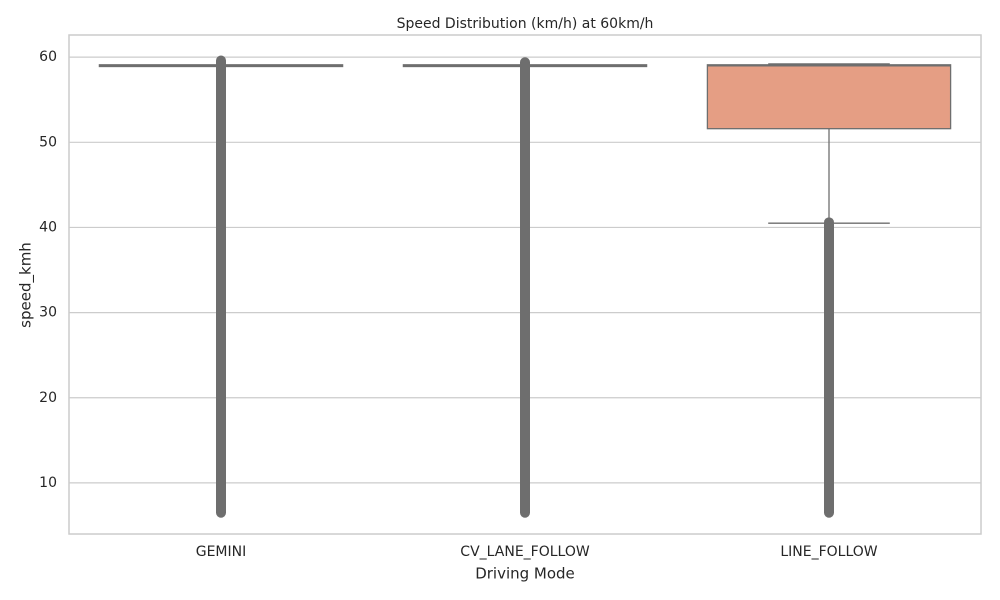  What do you see at coordinates (48, 483) in the screenshot?
I see `y-tick-label: 10` at bounding box center [48, 483].